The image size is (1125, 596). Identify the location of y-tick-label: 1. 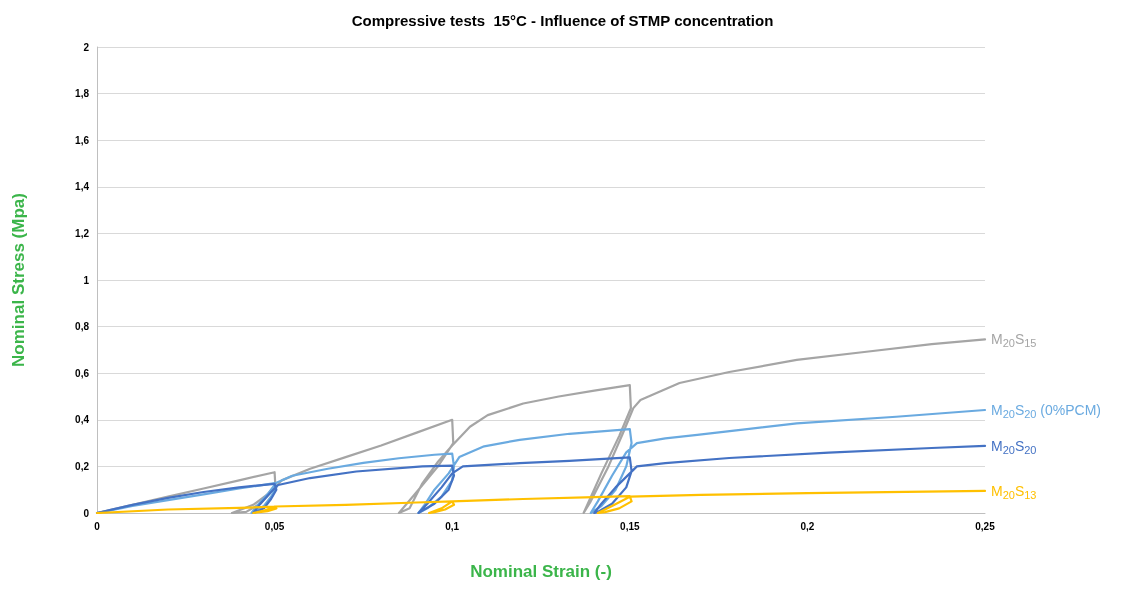
(86, 280).